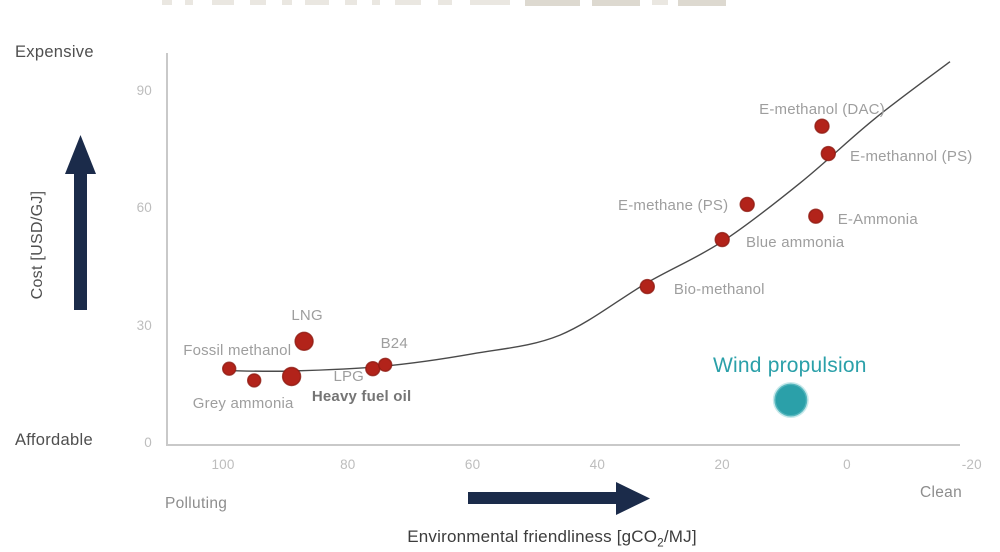 The width and height of the screenshot is (1000, 552). Describe the element at coordinates (196, 503) in the screenshot. I see `x-axis-left-annotation: Polluting` at that location.